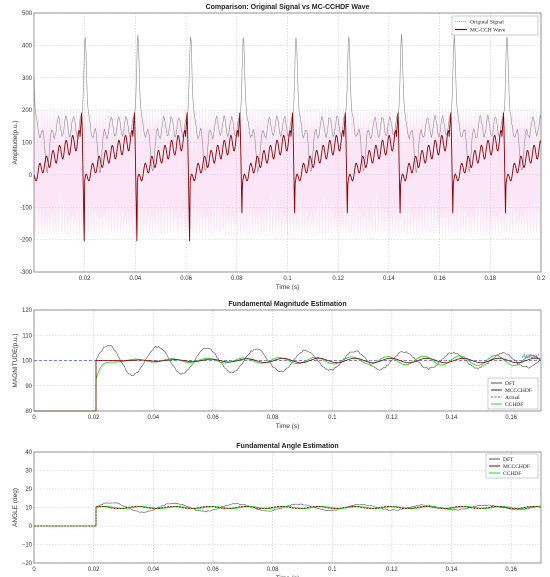 Image resolution: width=550 pixels, height=577 pixels. What do you see at coordinates (15, 360) in the screenshot?
I see `y-axis-label: MAGNITUDE(p.u.)` at bounding box center [15, 360].